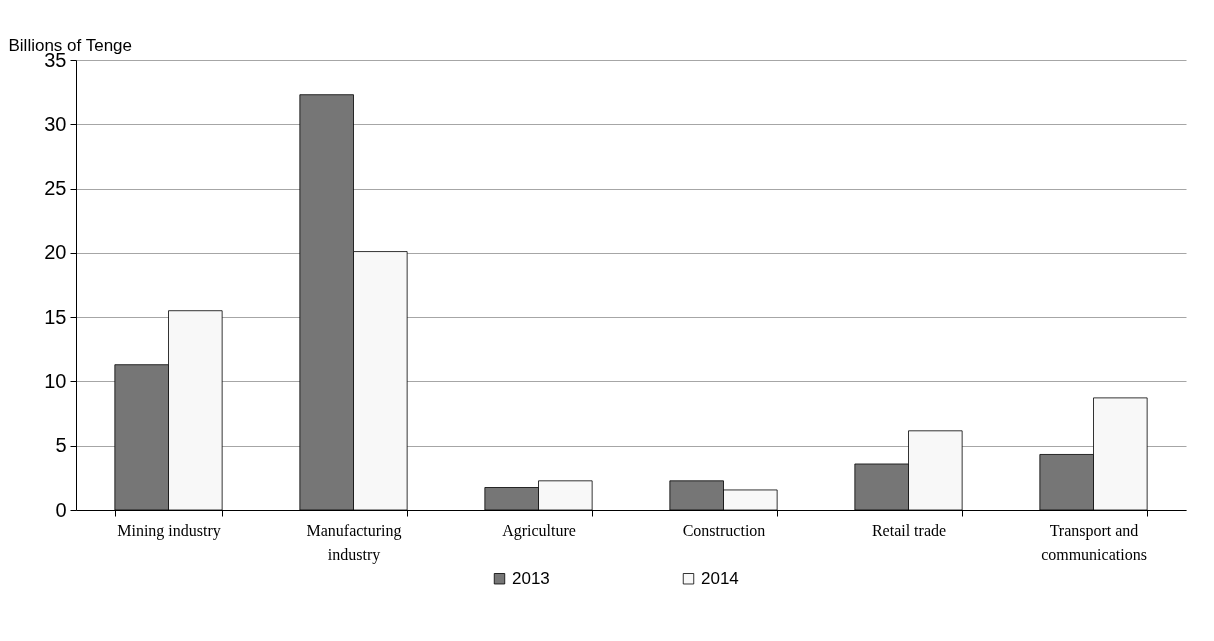  Describe the element at coordinates (55, 380) in the screenshot. I see `y-tick-label: 10` at that location.